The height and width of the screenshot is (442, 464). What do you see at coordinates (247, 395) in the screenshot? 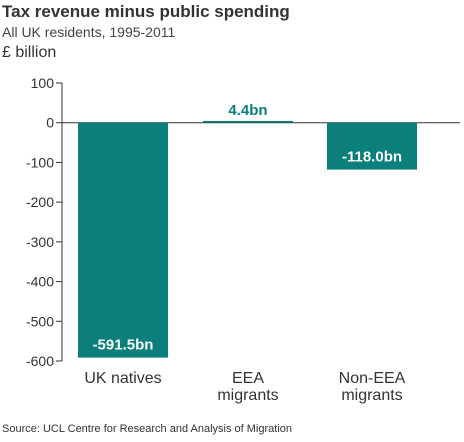
I see `category-label-1: migrants` at bounding box center [247, 395].